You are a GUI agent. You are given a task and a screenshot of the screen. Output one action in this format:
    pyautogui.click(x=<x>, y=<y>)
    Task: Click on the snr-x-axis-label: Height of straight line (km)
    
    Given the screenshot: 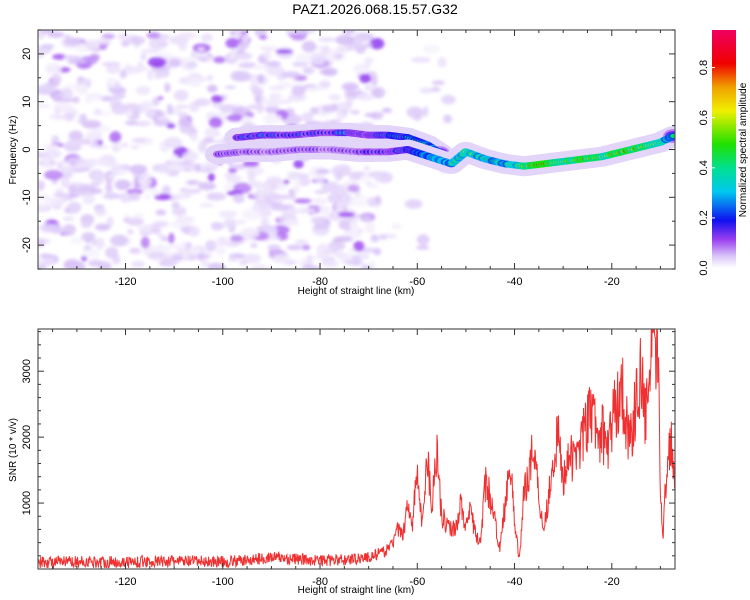 What is the action you would take?
    pyautogui.click(x=356, y=590)
    